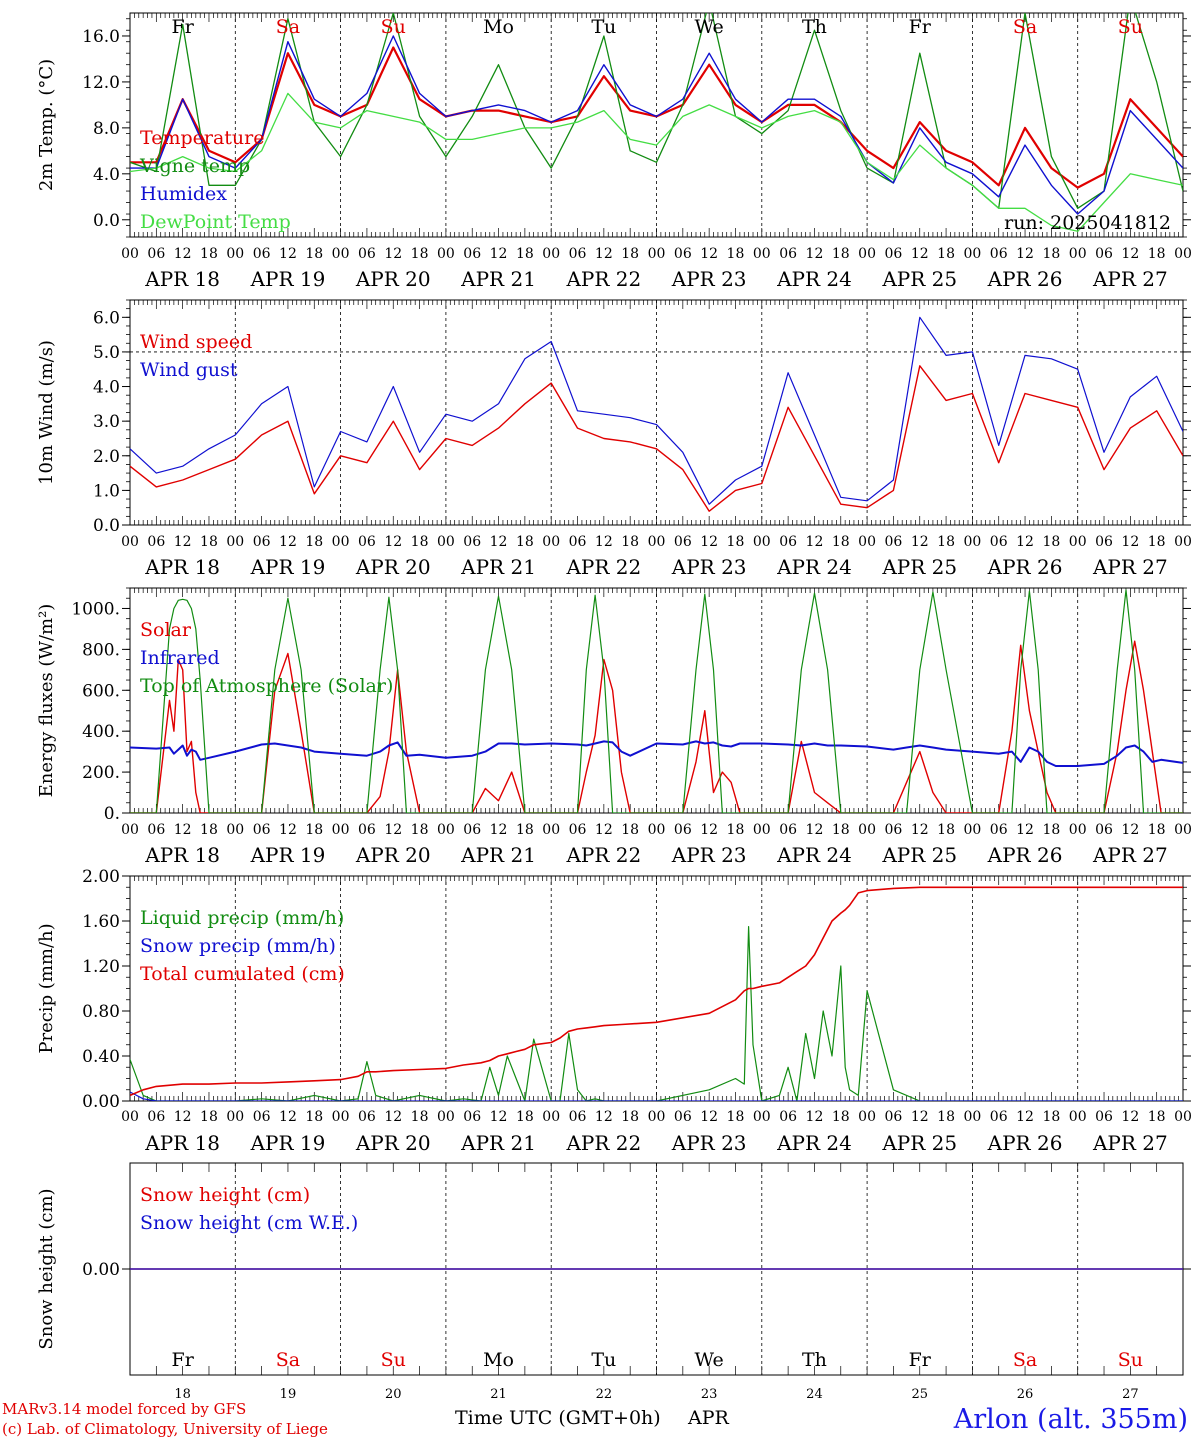 The width and height of the screenshot is (1194, 1440). Describe the element at coordinates (95, 609) in the screenshot. I see `y-tick-label: 1000.` at that location.